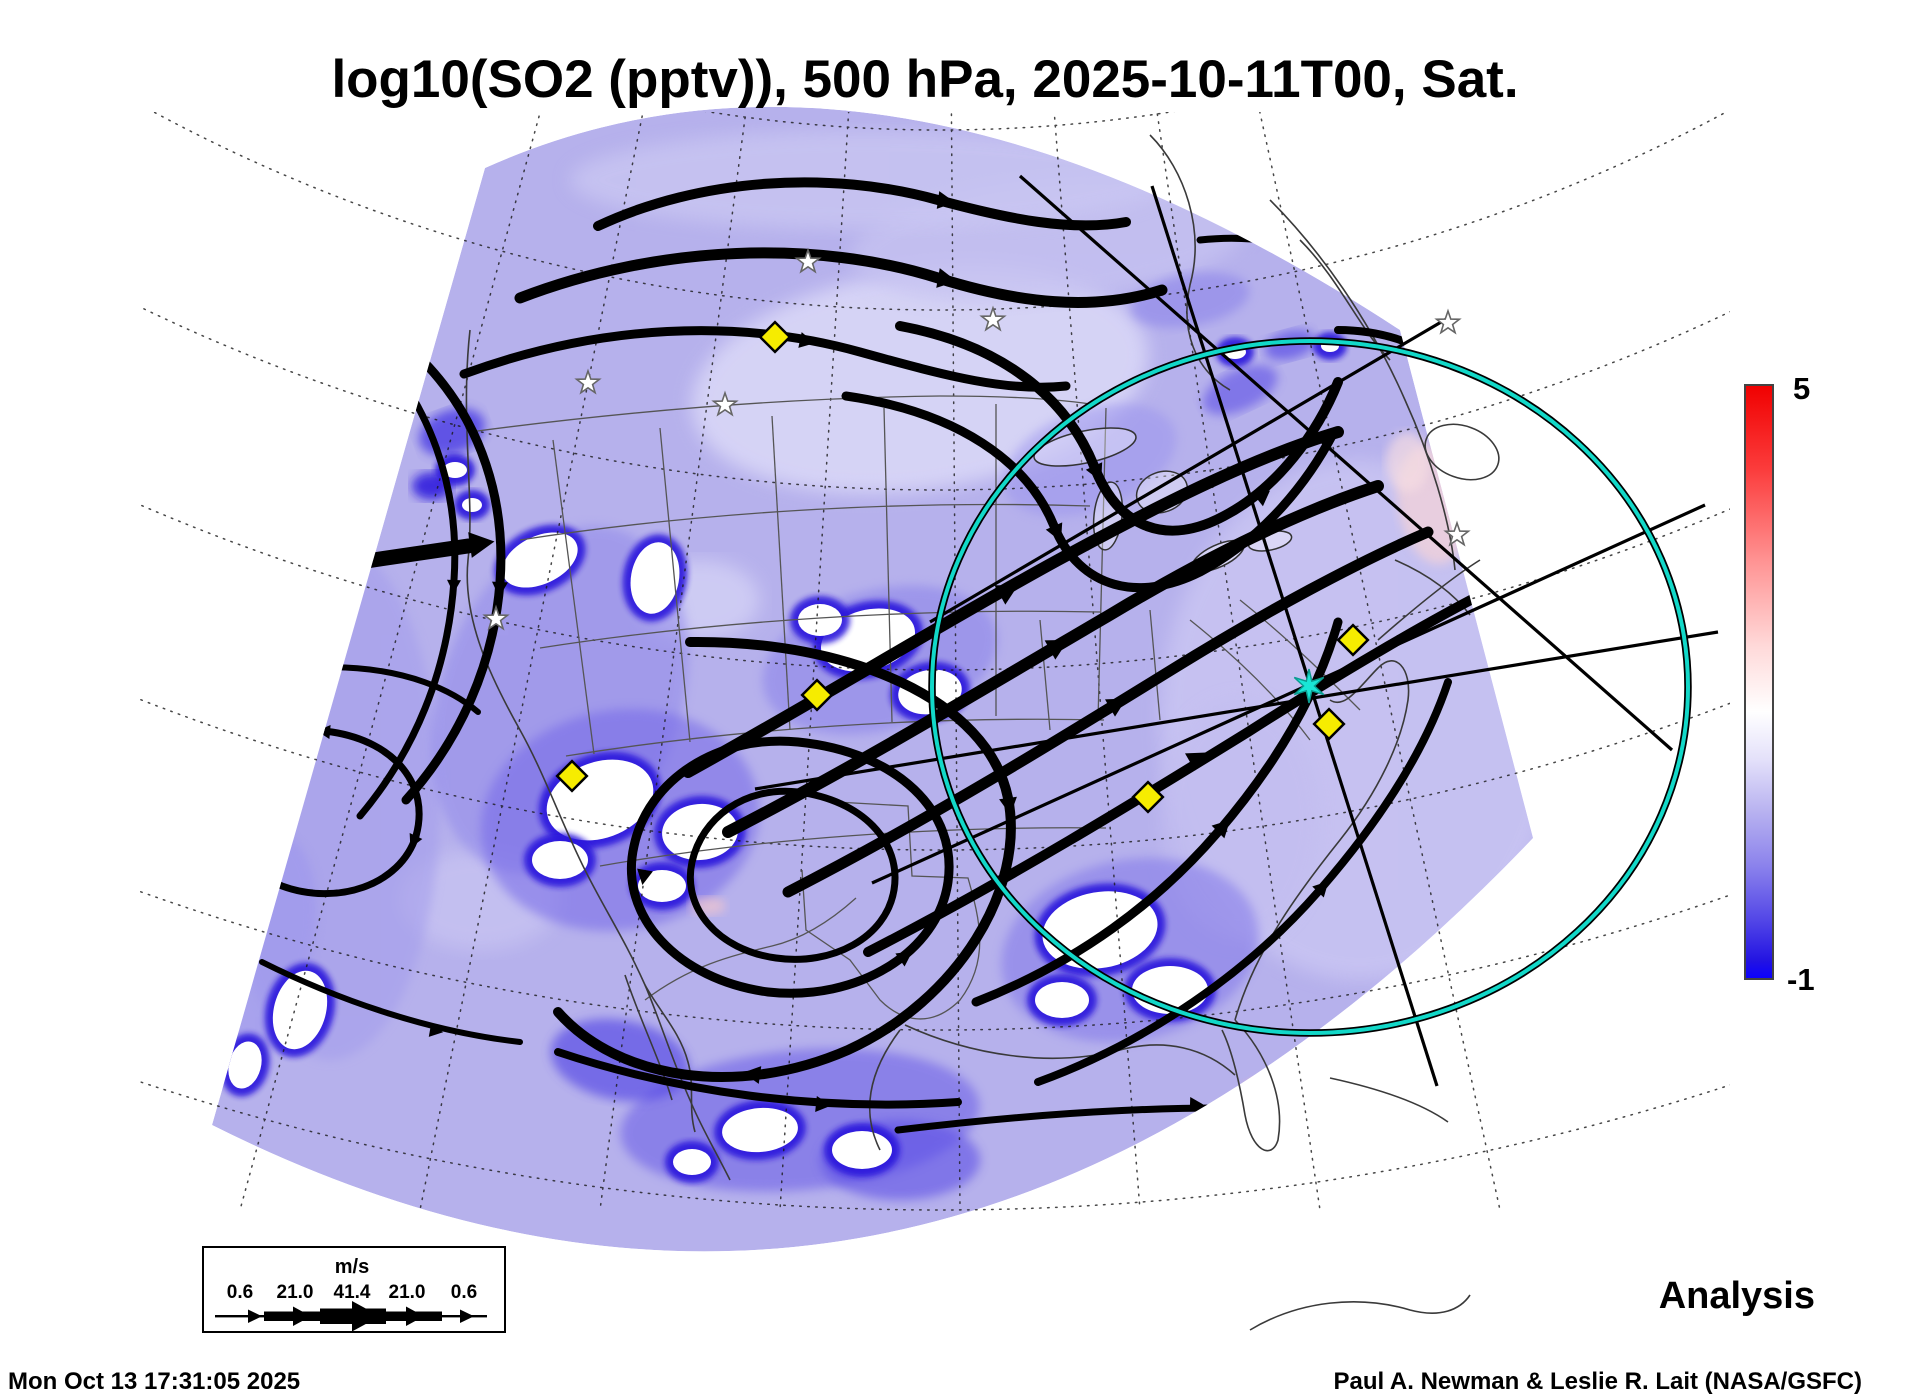 This screenshot has width=1926, height=1394. I want to click on generated-timestamp: Mon Oct 13 17:31:05 2025, so click(154, 1381).